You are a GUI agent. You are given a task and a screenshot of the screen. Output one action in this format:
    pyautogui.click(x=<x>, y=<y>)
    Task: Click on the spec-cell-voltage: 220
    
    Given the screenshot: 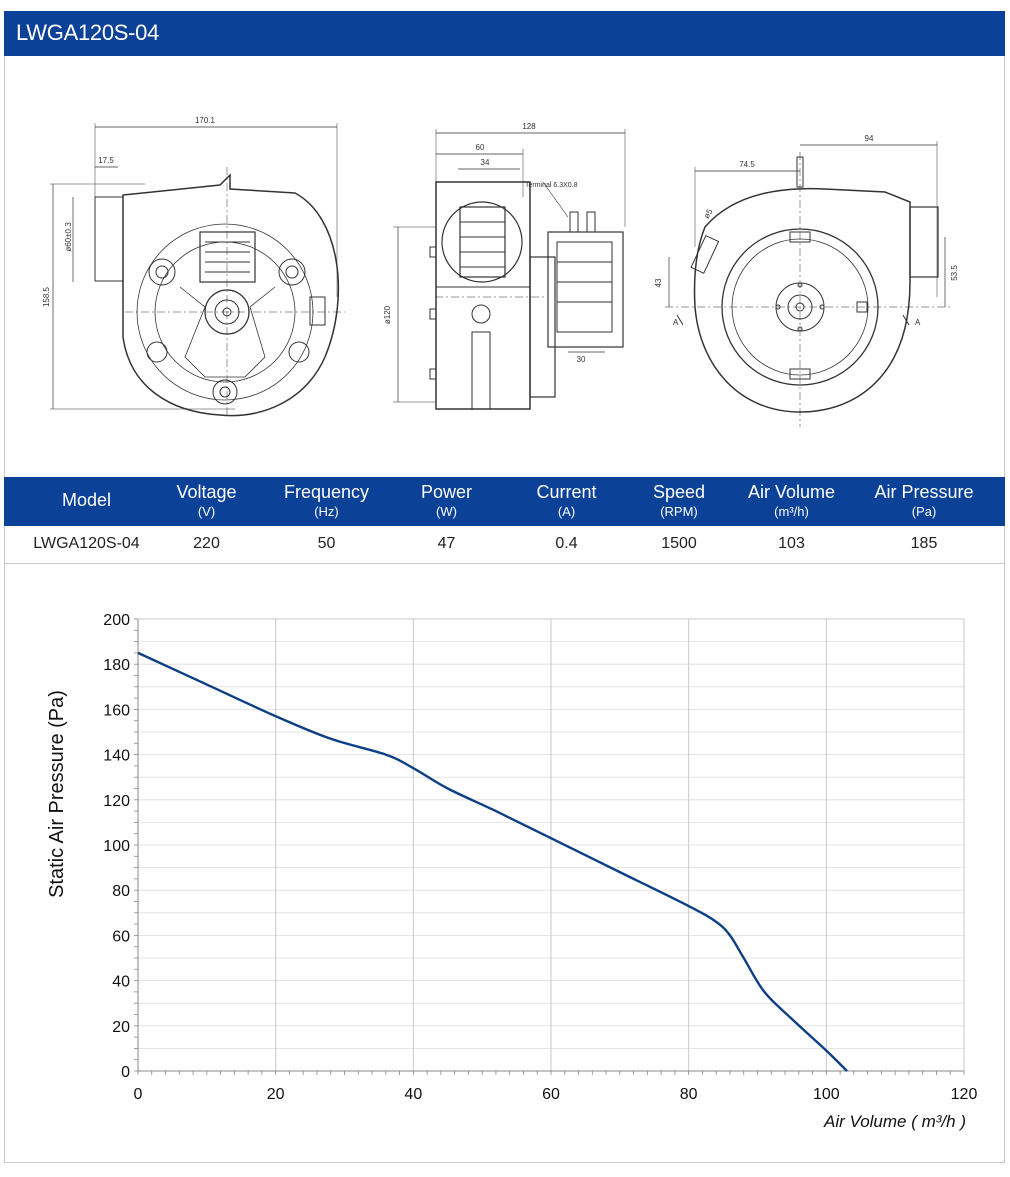 What is the action you would take?
    pyautogui.click(x=206, y=543)
    